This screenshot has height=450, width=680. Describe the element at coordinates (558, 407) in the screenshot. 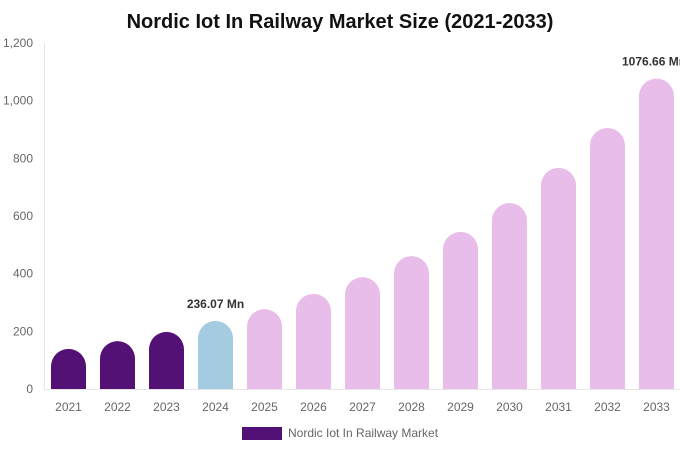

I see `x-tick-label: 2031` at that location.